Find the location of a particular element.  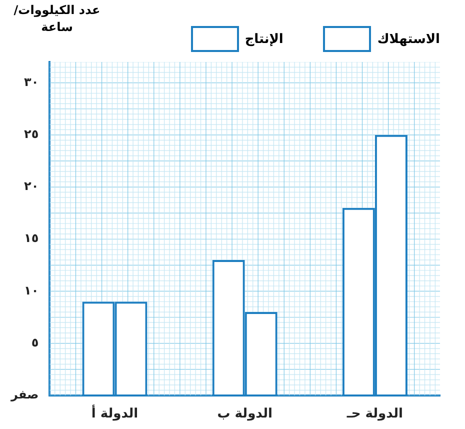

y-tick-label: ٢٥ is located at coordinates (31, 134).